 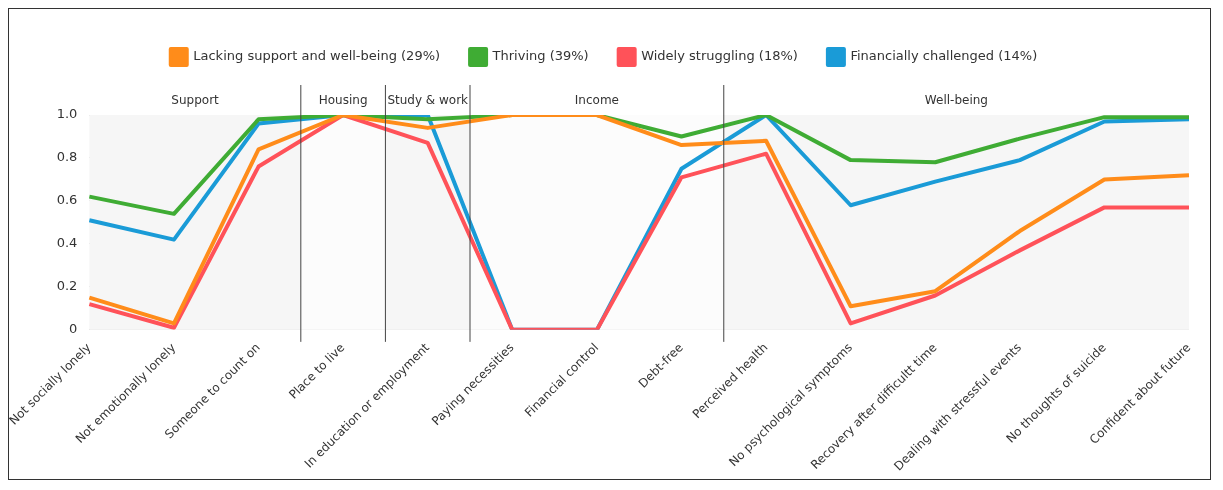 What do you see at coordinates (67, 243) in the screenshot?
I see `y-tick-label: 0.4` at bounding box center [67, 243].